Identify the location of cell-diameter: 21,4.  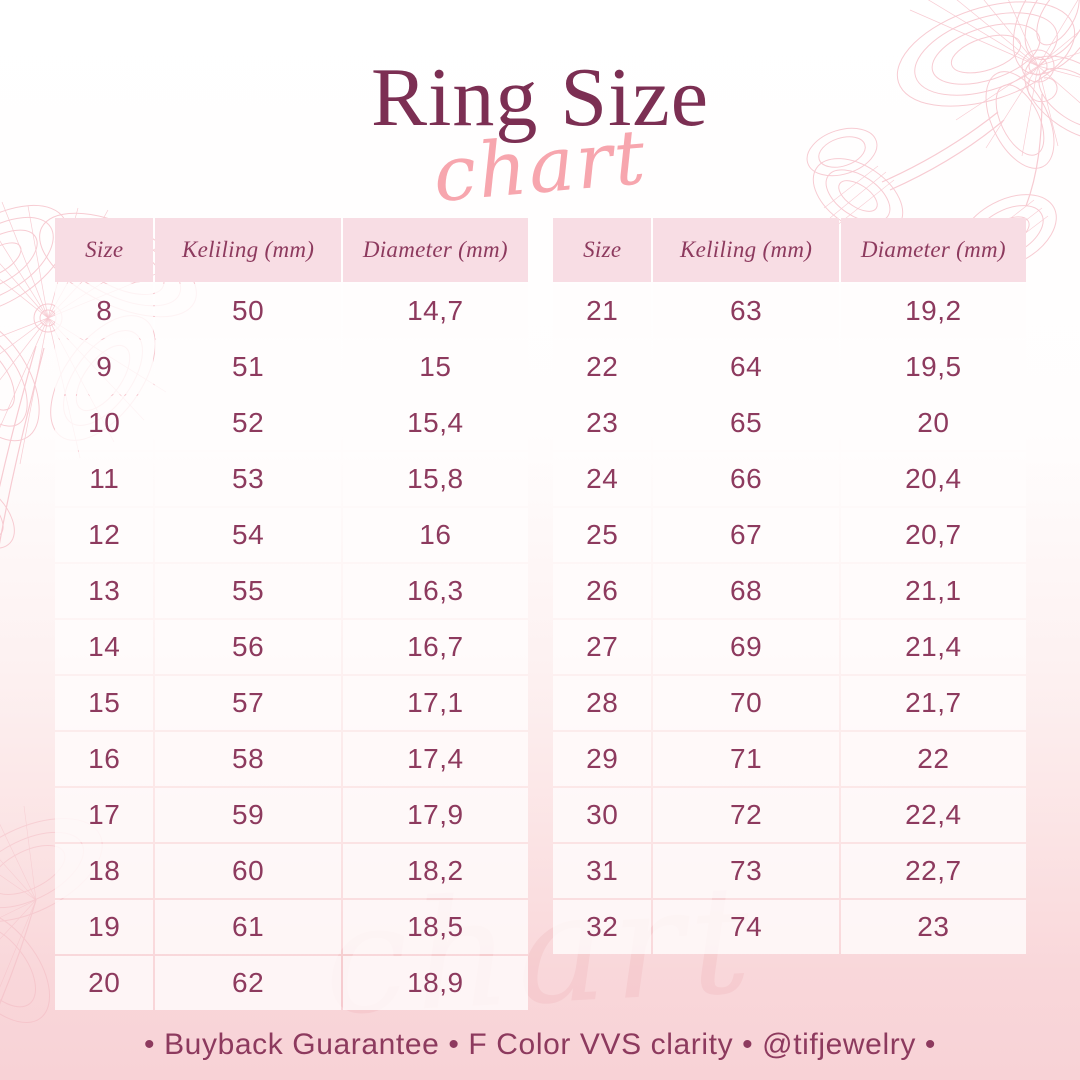
(933, 647).